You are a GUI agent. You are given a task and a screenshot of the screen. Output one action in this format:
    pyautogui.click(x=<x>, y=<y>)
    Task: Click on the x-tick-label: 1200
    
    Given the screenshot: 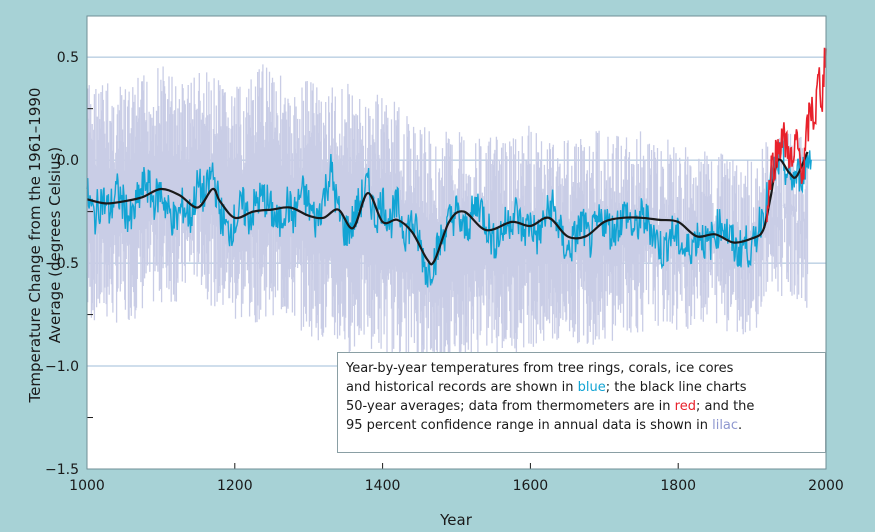 What is the action you would take?
    pyautogui.click(x=235, y=486)
    